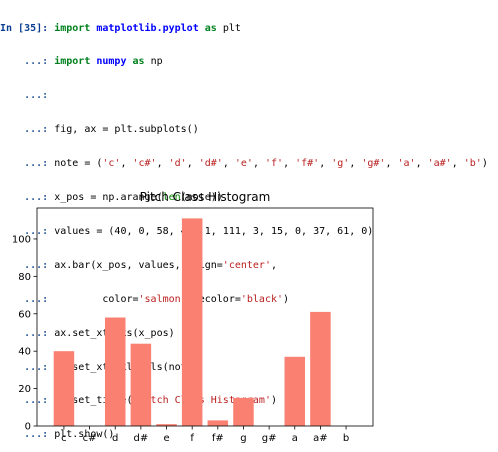 The width and height of the screenshot is (498, 452). I want to click on code-line-1: In [35]: import matplotlib.pyplot as plt, so click(249, 28).